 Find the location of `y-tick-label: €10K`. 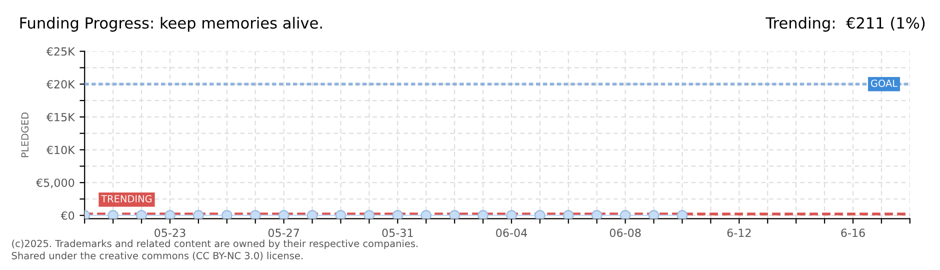

y-tick-label: €10K is located at coordinates (61, 150).